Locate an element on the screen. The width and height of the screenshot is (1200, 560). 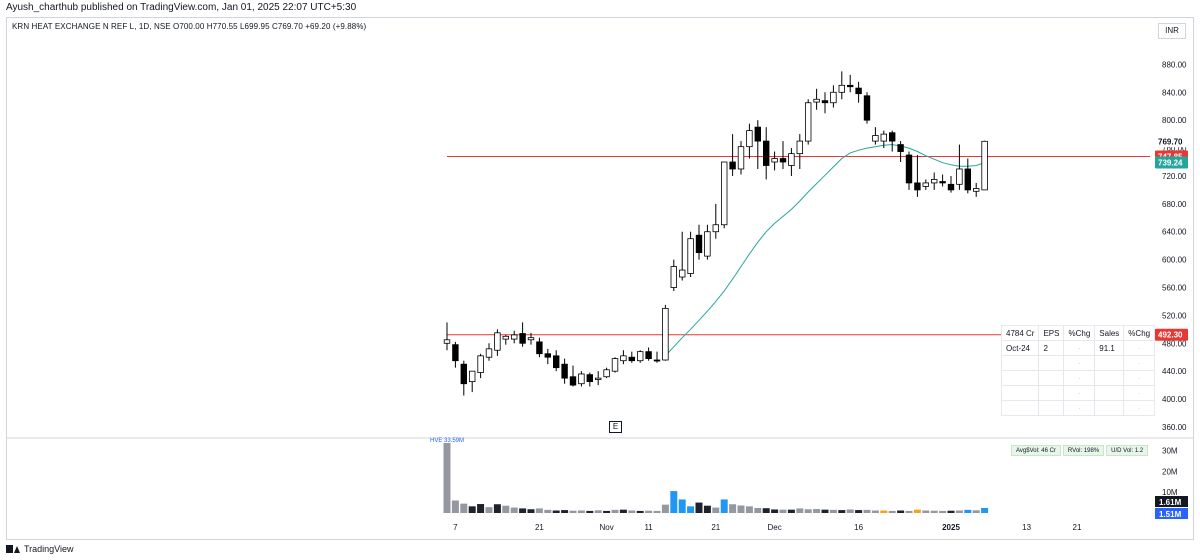
ema-price-badge-bg is located at coordinates (1171, 162).